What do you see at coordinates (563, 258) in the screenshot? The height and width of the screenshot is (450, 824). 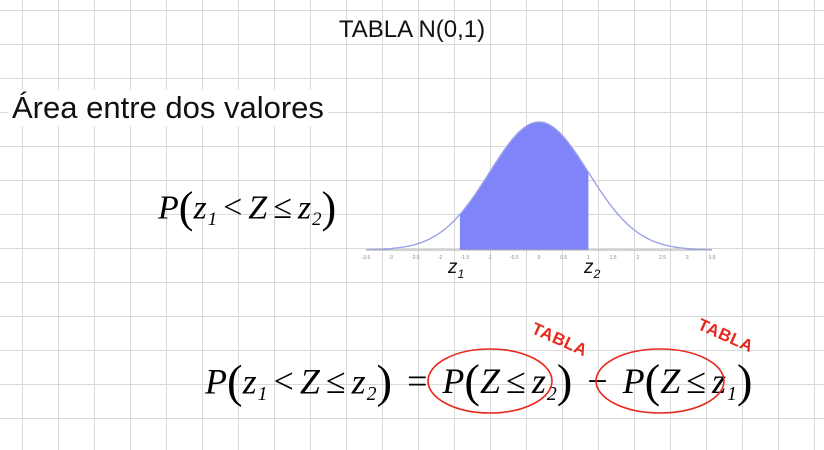 I see `tick-label: 0.5` at bounding box center [563, 258].